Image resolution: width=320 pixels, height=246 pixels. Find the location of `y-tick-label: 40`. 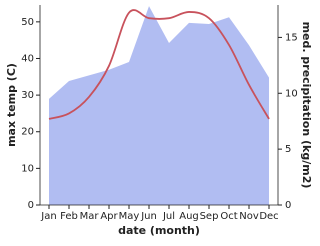

y-tick-label: 40 is located at coordinates (27, 58).